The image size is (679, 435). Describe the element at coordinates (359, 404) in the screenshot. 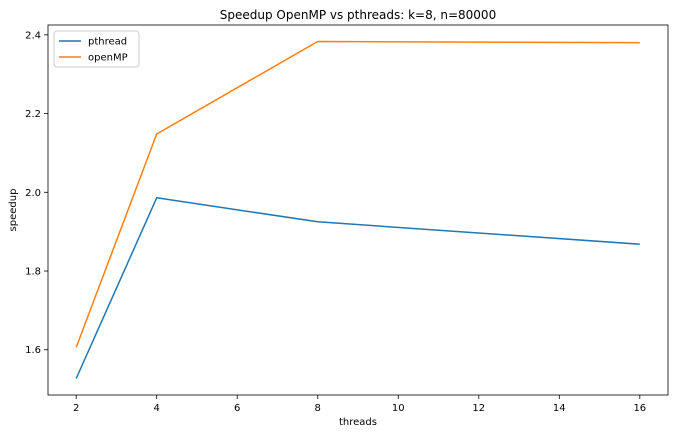

I see `x-axis: 2 4 6 8 10 12 14 16` at that location.